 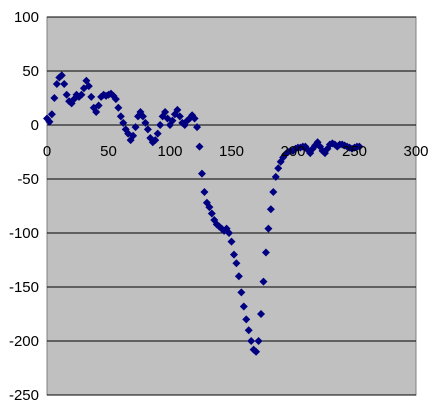 I want to click on y-tick-label: -200, so click(x=24, y=341).